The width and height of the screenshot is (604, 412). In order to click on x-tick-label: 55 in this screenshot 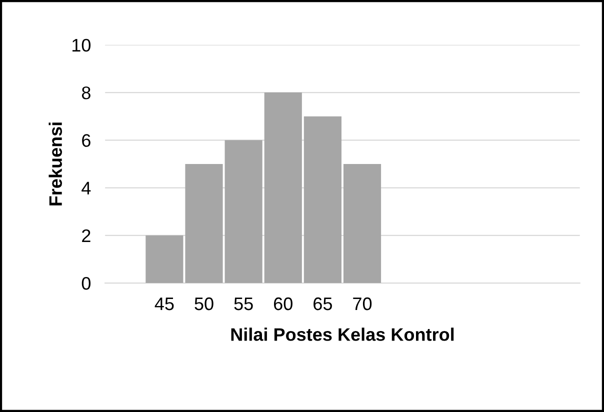, I will do `click(243, 304)`.